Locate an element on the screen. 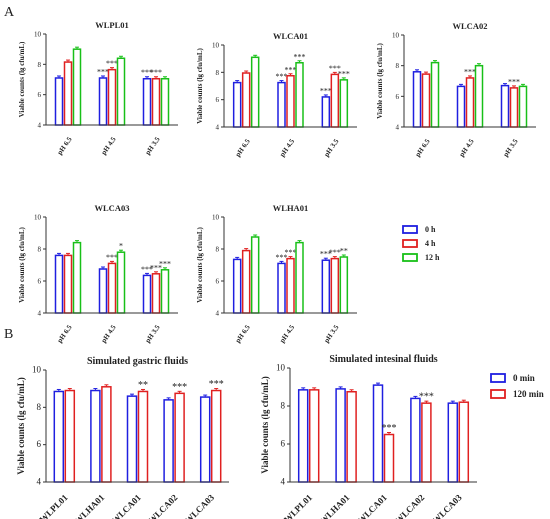  panel-a-letter: A is located at coordinates (9, 12).